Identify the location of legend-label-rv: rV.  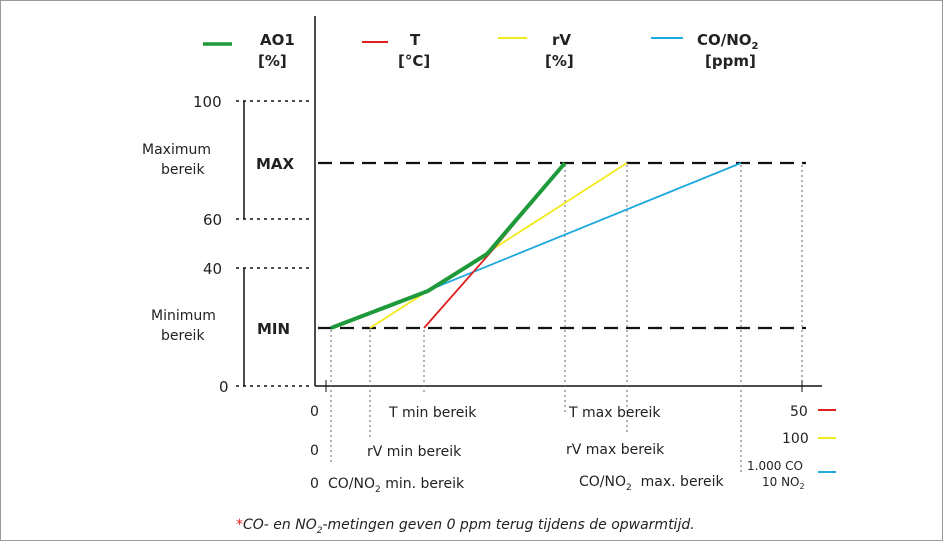
(561, 40).